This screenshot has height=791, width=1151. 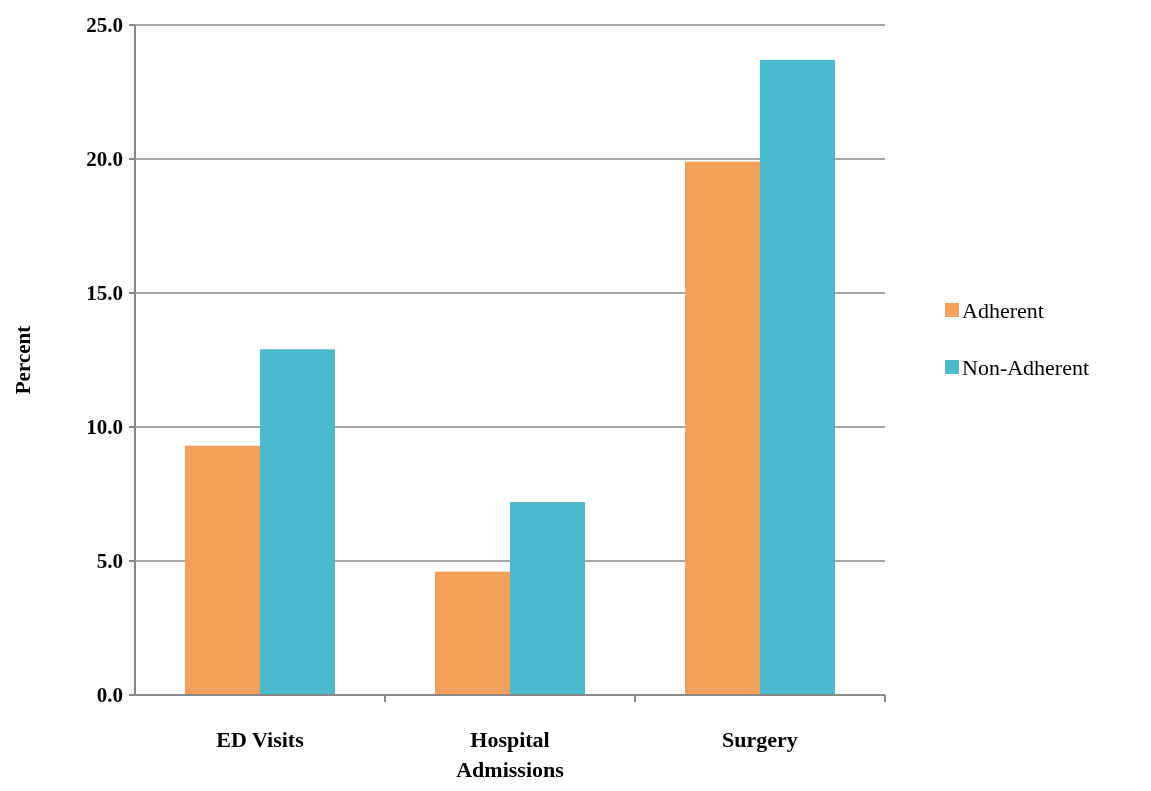 I want to click on y-tick-label: 5.0, so click(x=109, y=561).